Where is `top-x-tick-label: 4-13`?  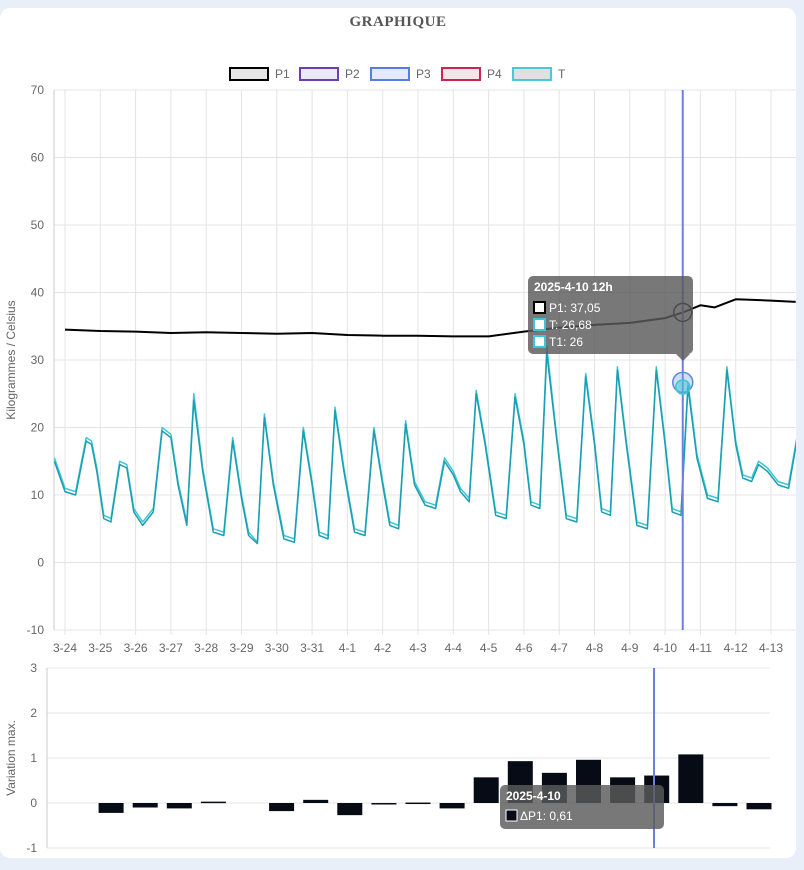
top-x-tick-label: 4-13 is located at coordinates (771, 648).